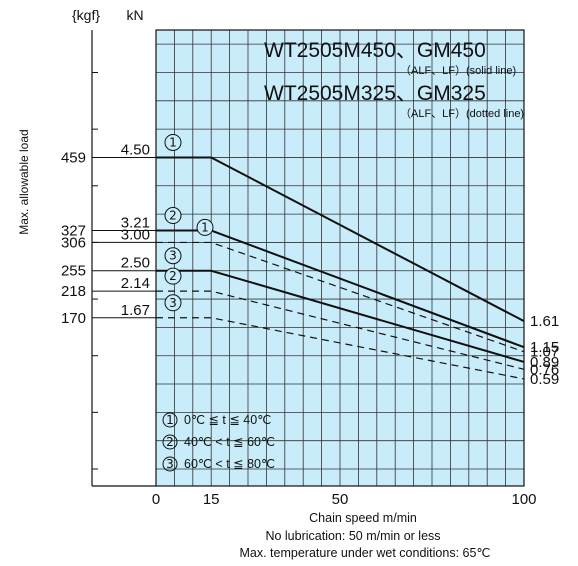 The height and width of the screenshot is (566, 578). What do you see at coordinates (156, 499) in the screenshot?
I see `x-tick-label: 0` at bounding box center [156, 499].